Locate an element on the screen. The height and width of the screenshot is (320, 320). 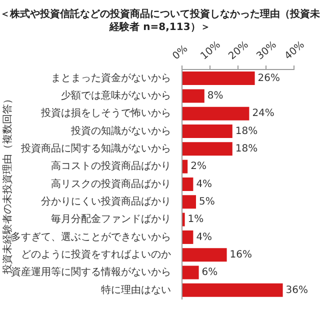
data-label: 8% is located at coordinates (215, 96).